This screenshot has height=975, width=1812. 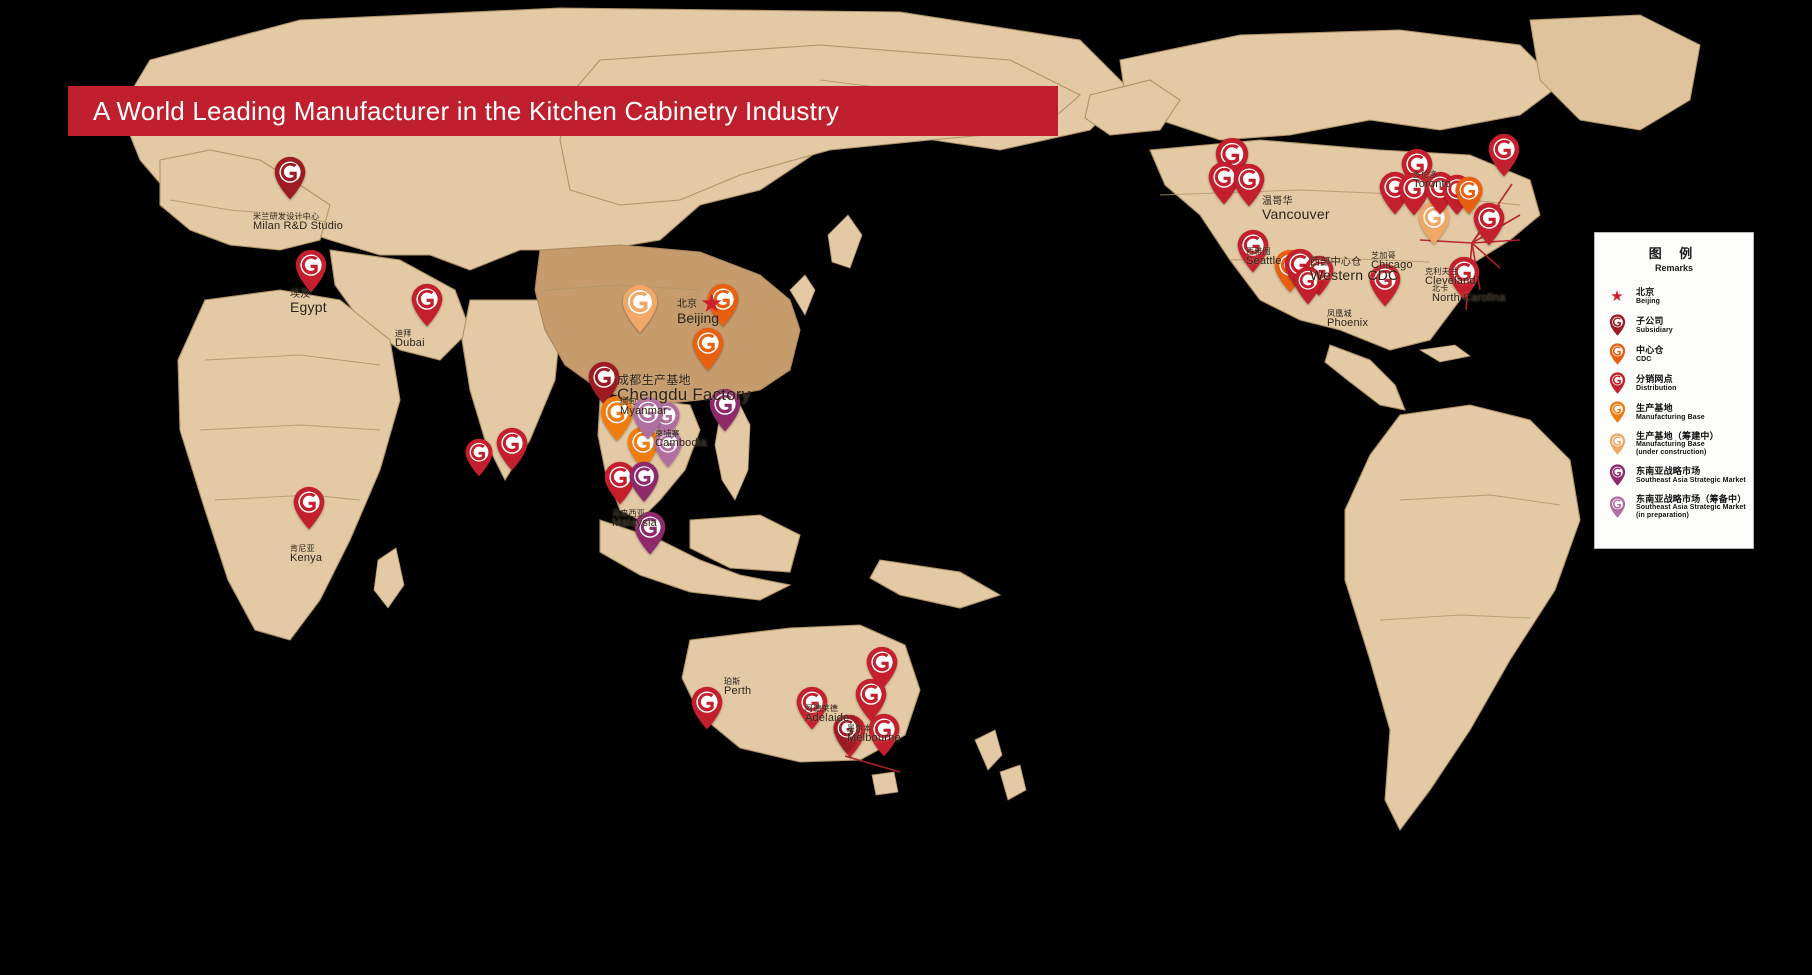 What do you see at coordinates (1249, 185) in the screenshot?
I see `pin-seattle` at bounding box center [1249, 185].